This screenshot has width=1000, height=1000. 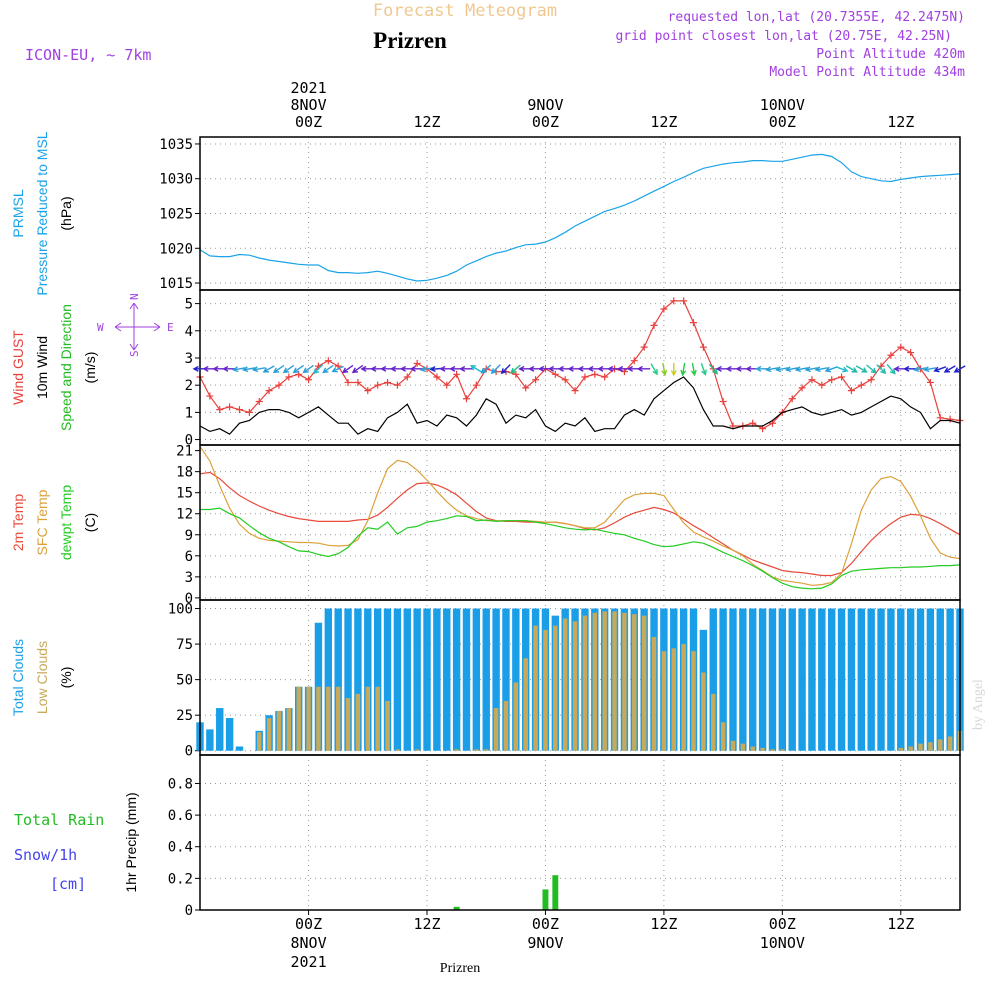 What do you see at coordinates (782, 924) in the screenshot?
I see `time-label-bottom: 00Z` at bounding box center [782, 924].